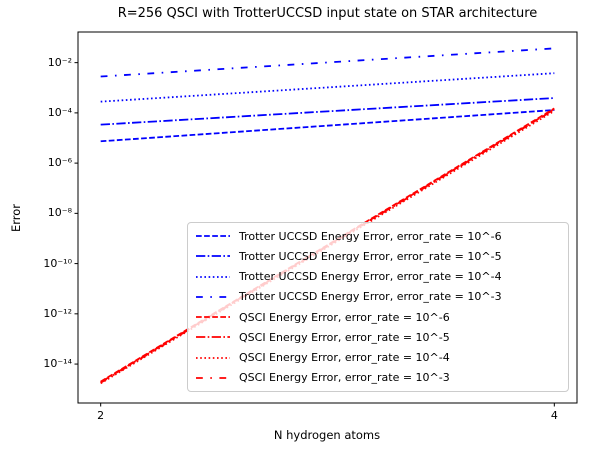 Image resolution: width=604 pixels, height=455 pixels. I want to click on legend-item-label: QSCI Energy Error, error_rate = 10^-3, so click(344, 378).